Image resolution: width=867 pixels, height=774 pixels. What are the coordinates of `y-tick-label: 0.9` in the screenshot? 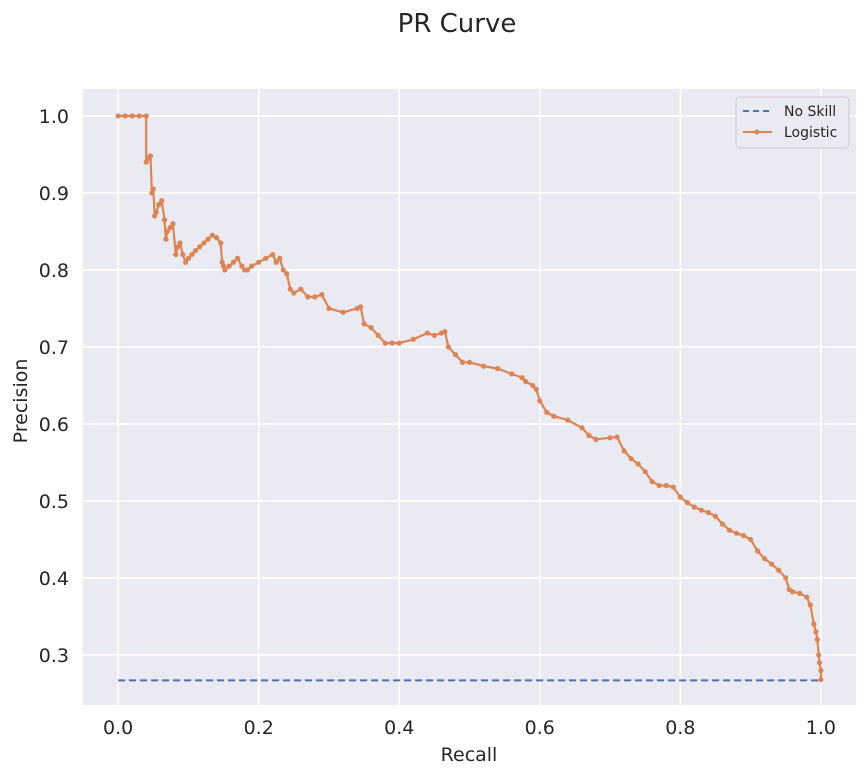 It's located at (54, 194).